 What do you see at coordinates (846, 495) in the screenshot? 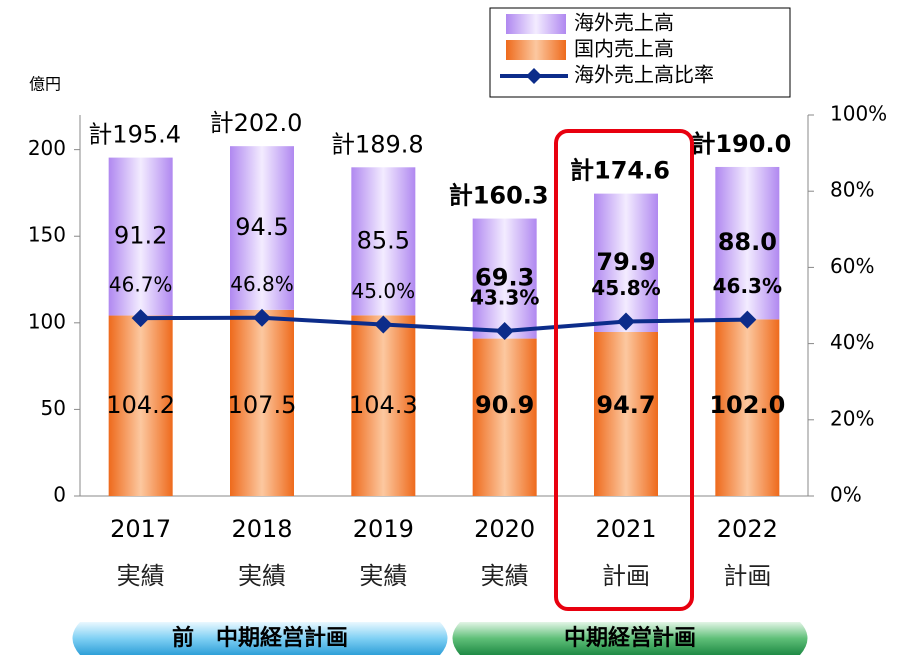
I see `y2-tick-label: 0%` at bounding box center [846, 495].